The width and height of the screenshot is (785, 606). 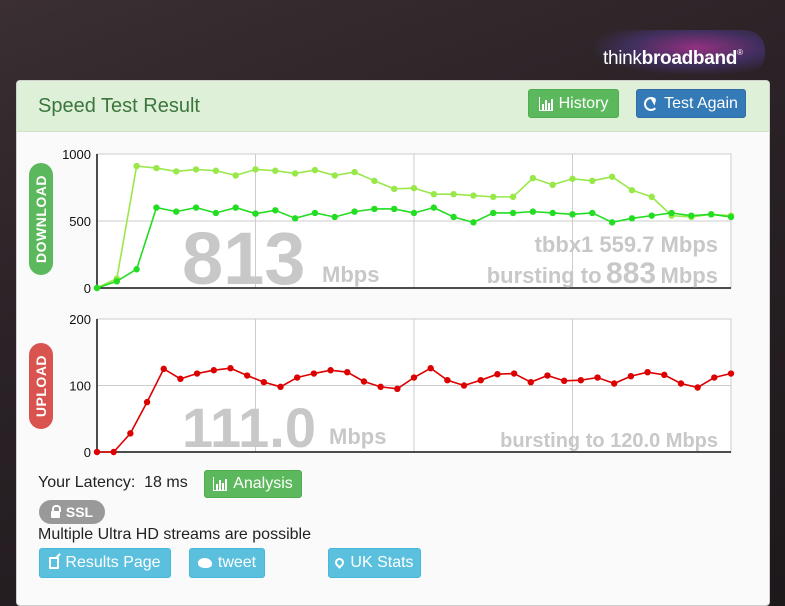 What do you see at coordinates (237, 562) in the screenshot?
I see `tweet-label: tweet` at bounding box center [237, 562].